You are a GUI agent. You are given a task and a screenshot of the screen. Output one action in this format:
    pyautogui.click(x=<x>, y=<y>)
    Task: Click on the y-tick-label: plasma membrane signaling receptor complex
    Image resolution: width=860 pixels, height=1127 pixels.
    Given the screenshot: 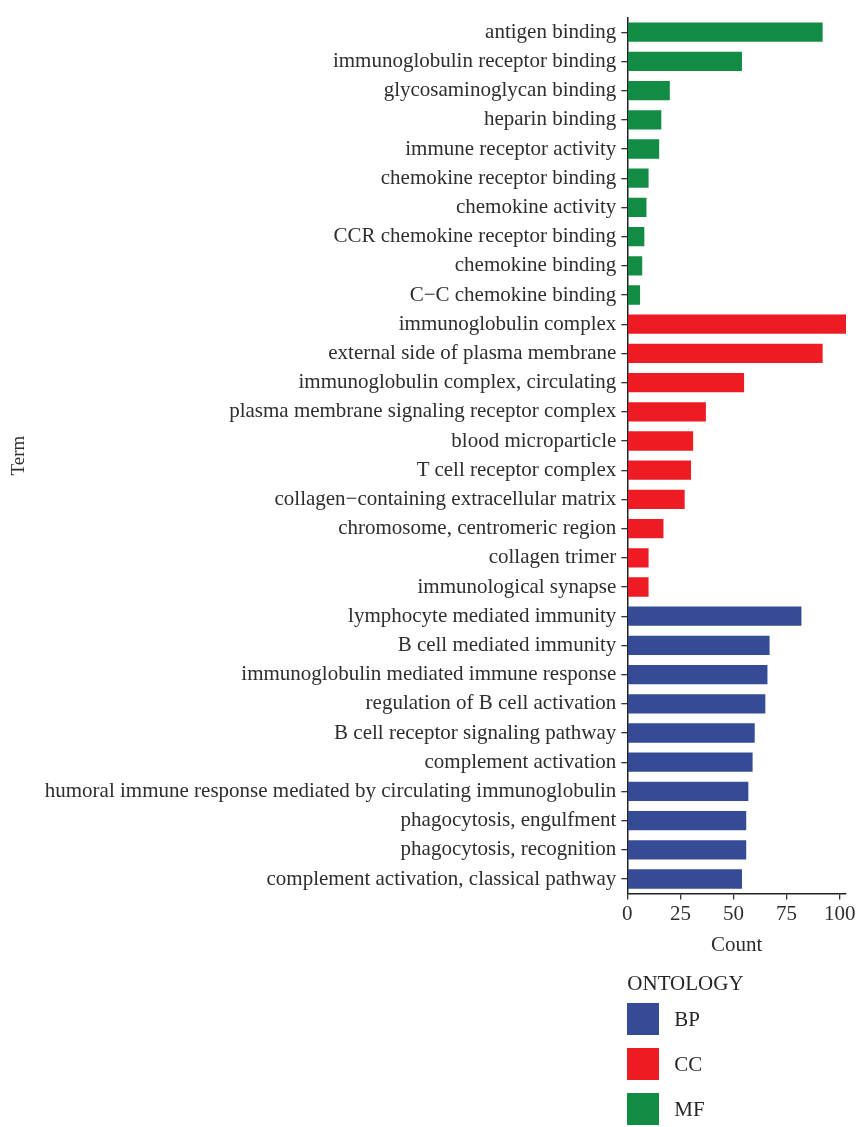 What is the action you would take?
    pyautogui.click(x=423, y=410)
    